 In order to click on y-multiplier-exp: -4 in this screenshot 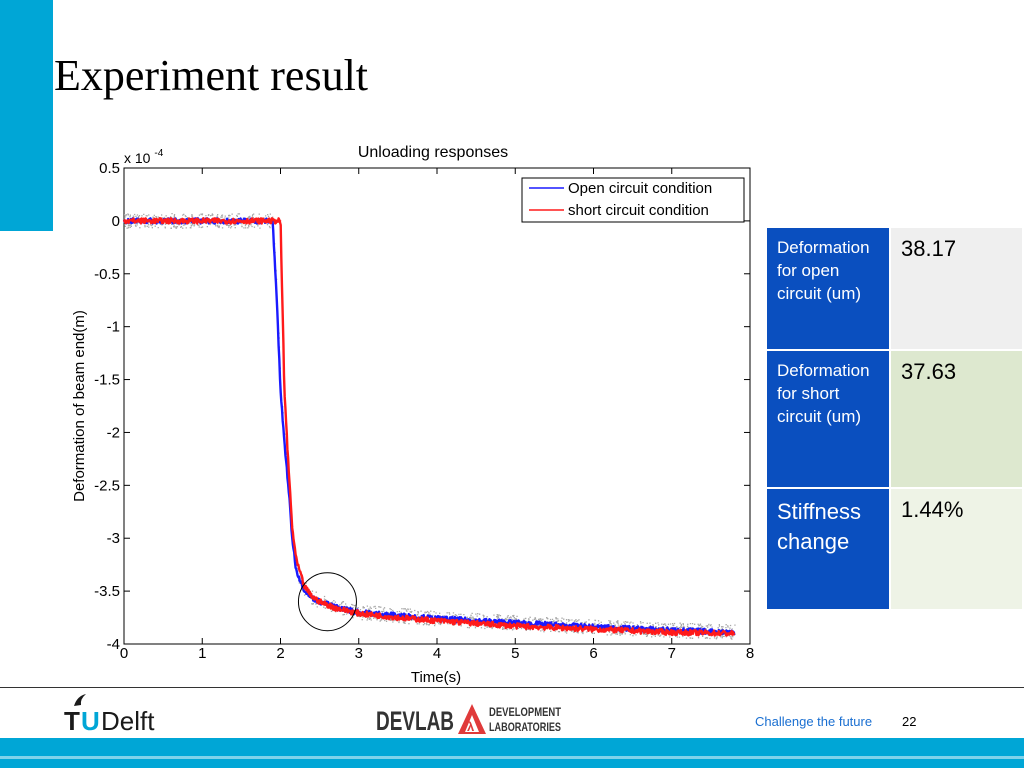, I will do `click(158, 153)`.